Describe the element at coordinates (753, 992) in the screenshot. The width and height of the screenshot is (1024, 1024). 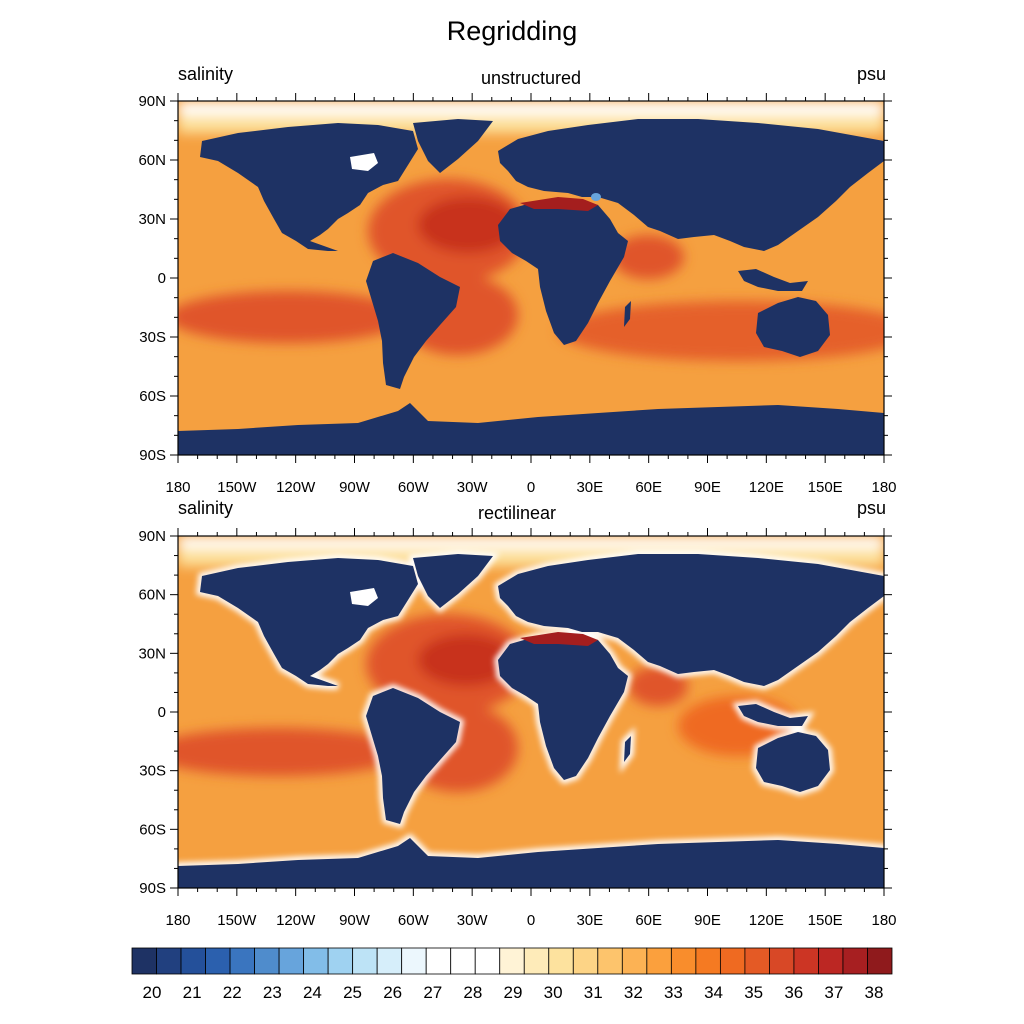
I see `colorbar-label: 35` at that location.